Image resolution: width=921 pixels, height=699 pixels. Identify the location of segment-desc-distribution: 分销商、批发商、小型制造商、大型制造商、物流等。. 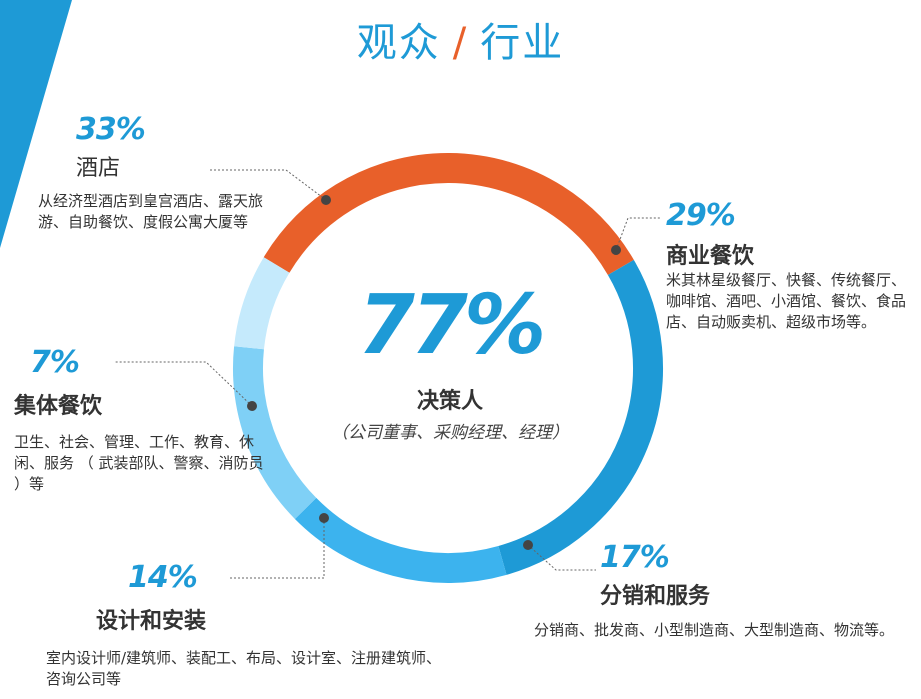
(714, 630).